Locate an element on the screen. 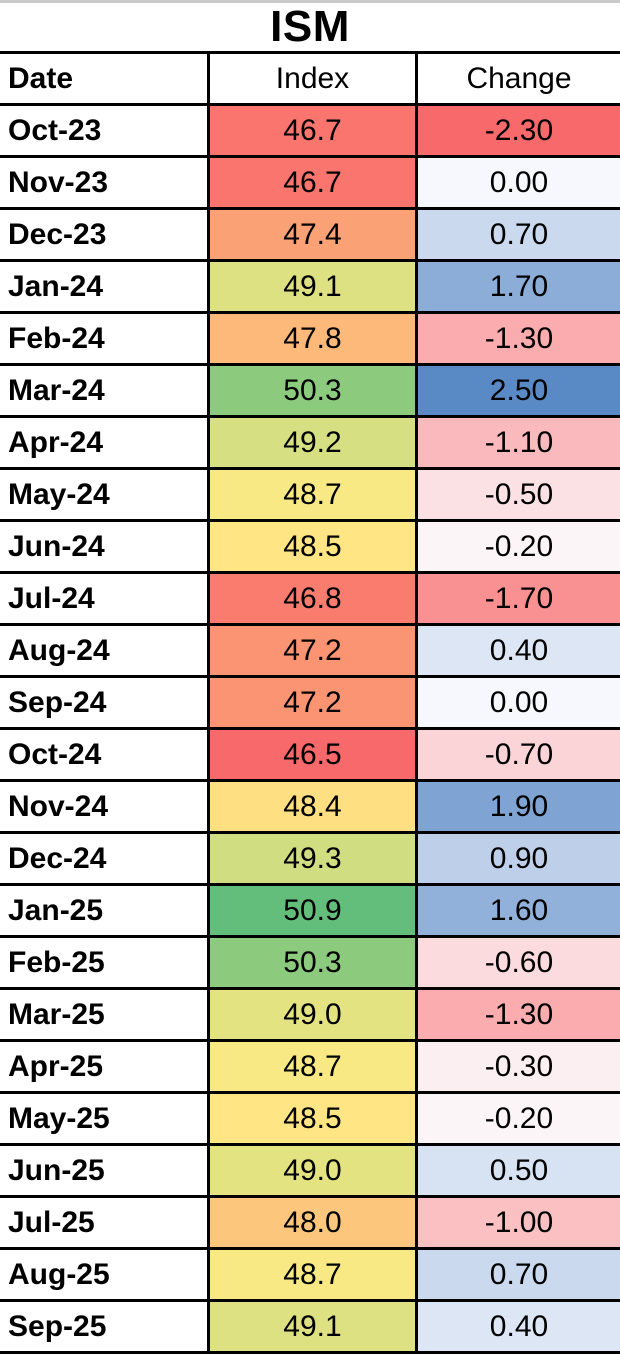  change-cell: 1.90 is located at coordinates (517, 806).